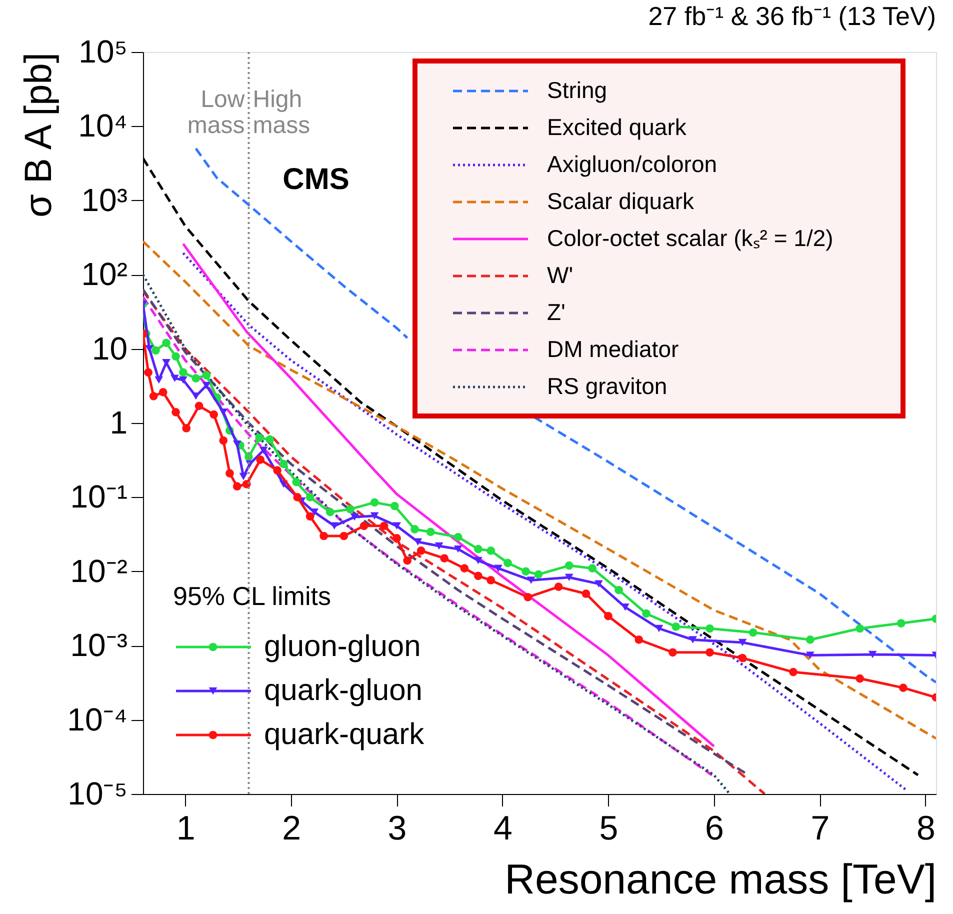 This screenshot has width=953, height=914. I want to click on x-tick-label: 1, so click(186, 829).